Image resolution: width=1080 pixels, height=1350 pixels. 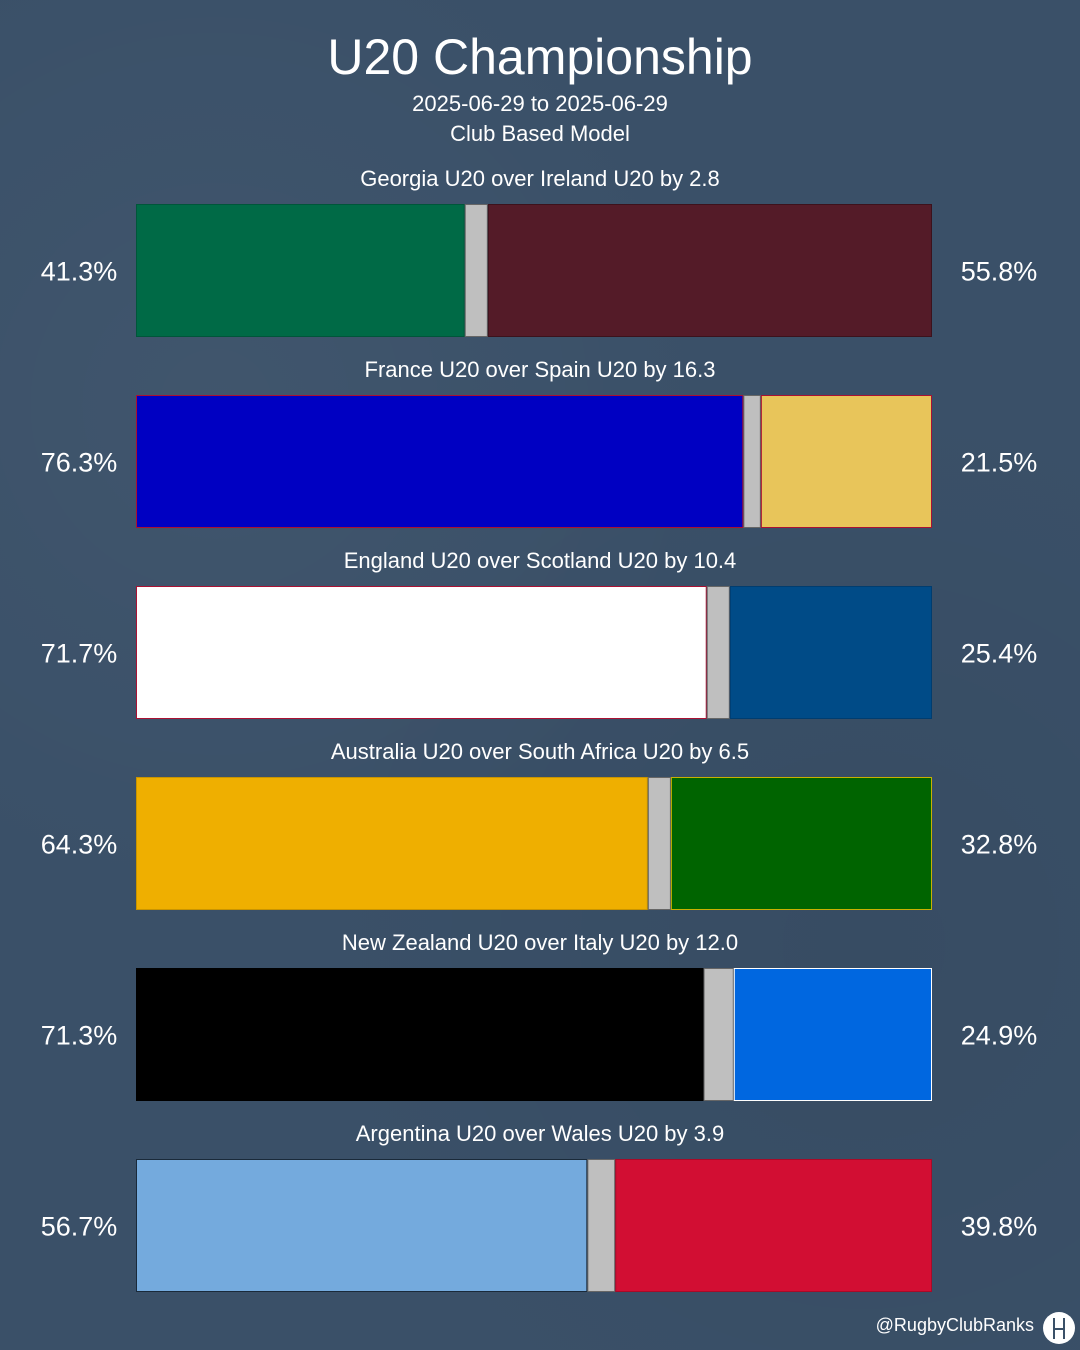 I want to click on away-win-pct: 21.5%, so click(x=999, y=463).